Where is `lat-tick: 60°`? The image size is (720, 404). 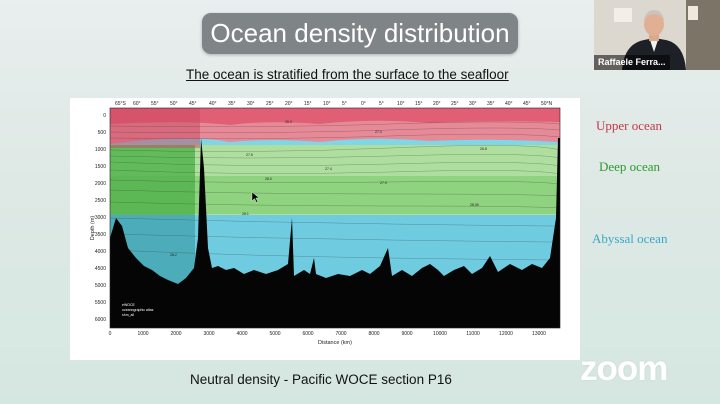
lat-tick: 60° is located at coordinates (137, 104).